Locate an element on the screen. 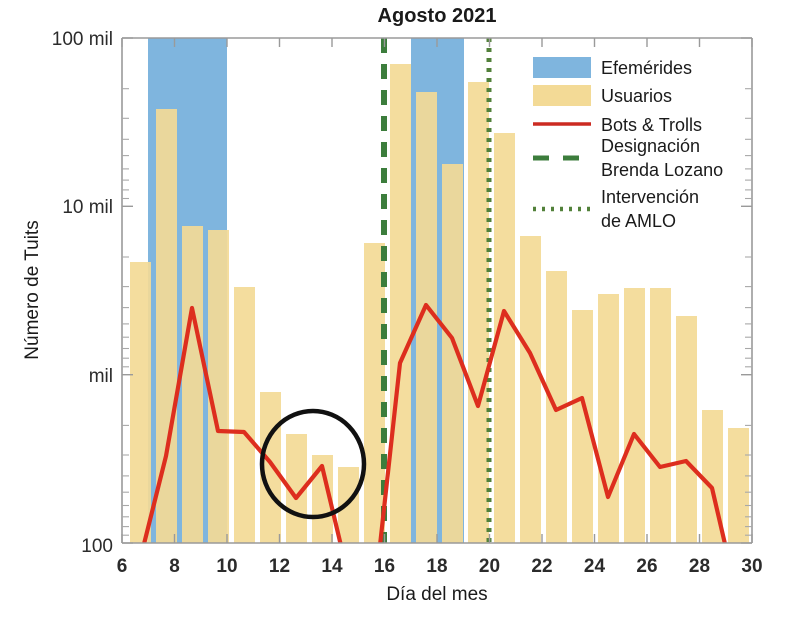 Image resolution: width=795 pixels, height=620 pixels. x-tick-label-12: 12 is located at coordinates (279, 566).